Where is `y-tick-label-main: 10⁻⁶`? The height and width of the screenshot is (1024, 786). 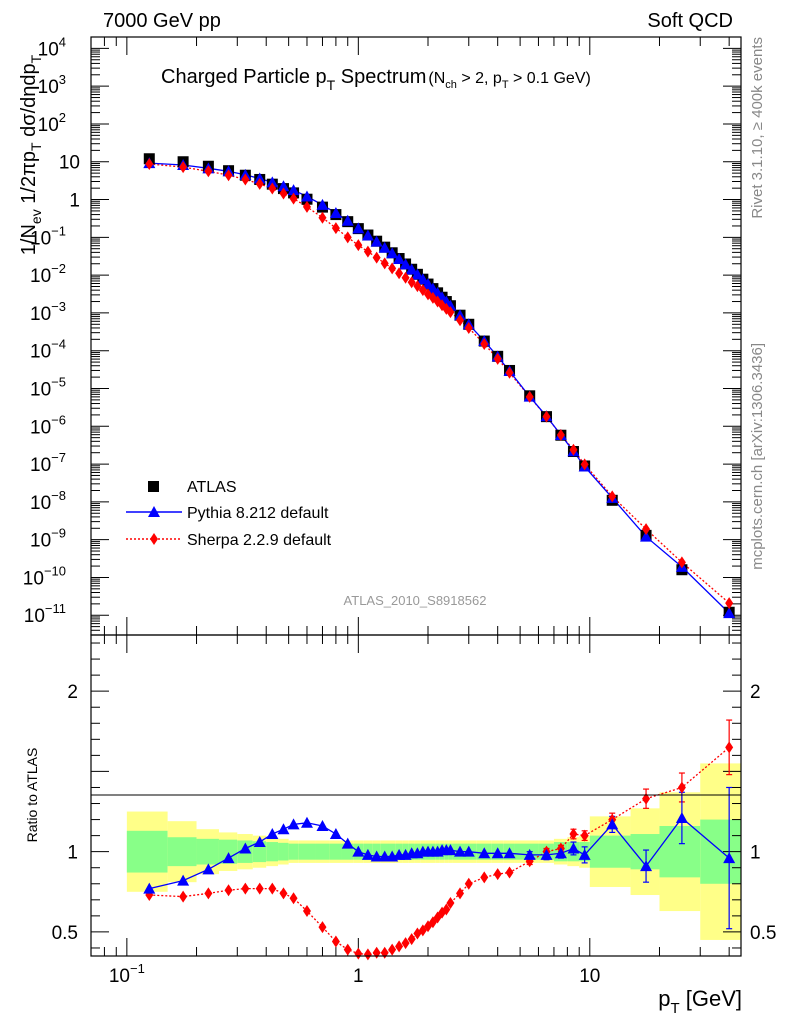
y-tick-label-main: 10⁻⁶ is located at coordinates (48, 425).